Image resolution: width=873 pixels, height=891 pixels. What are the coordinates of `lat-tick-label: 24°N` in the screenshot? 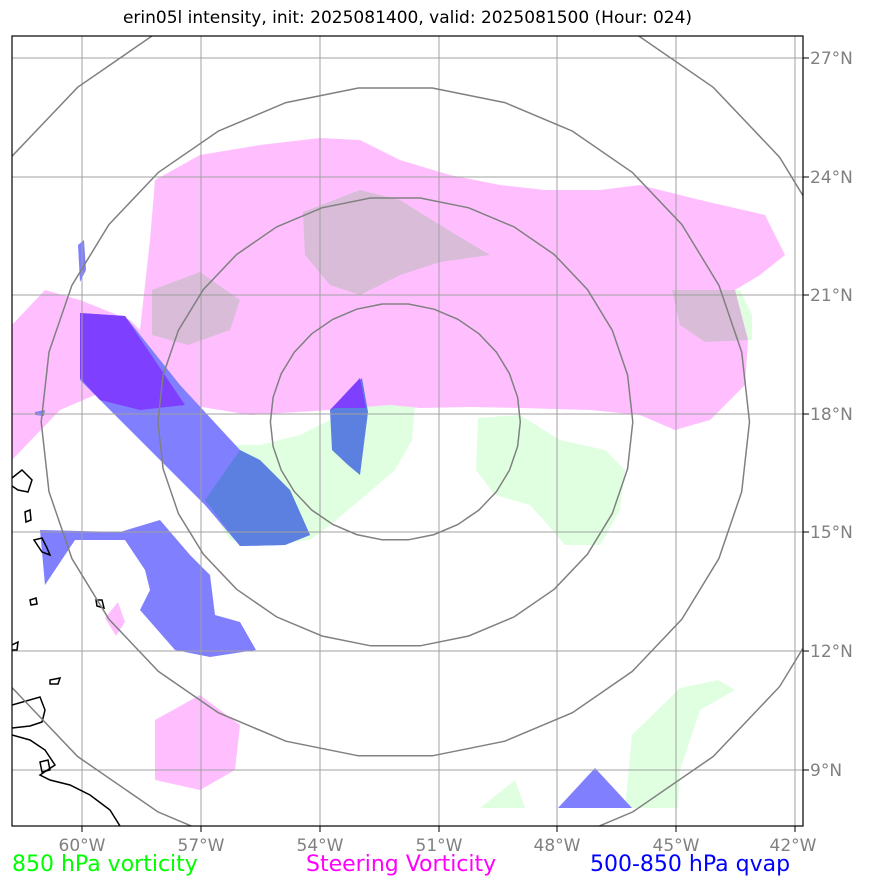 It's located at (831, 178).